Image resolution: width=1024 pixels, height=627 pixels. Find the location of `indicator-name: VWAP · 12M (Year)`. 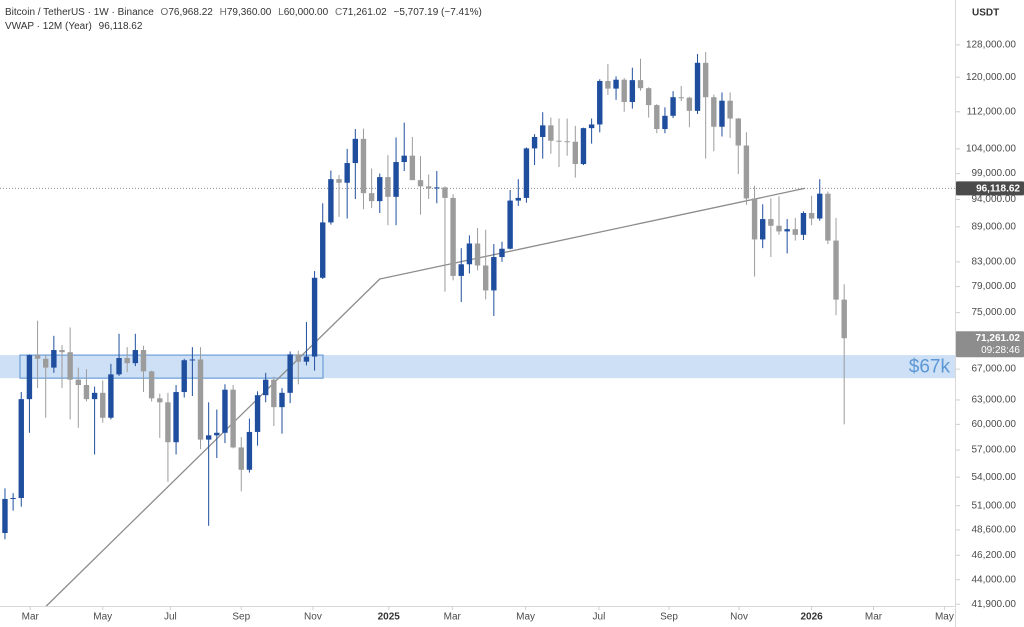

indicator-name: VWAP · 12M (Year) is located at coordinates (48, 26).